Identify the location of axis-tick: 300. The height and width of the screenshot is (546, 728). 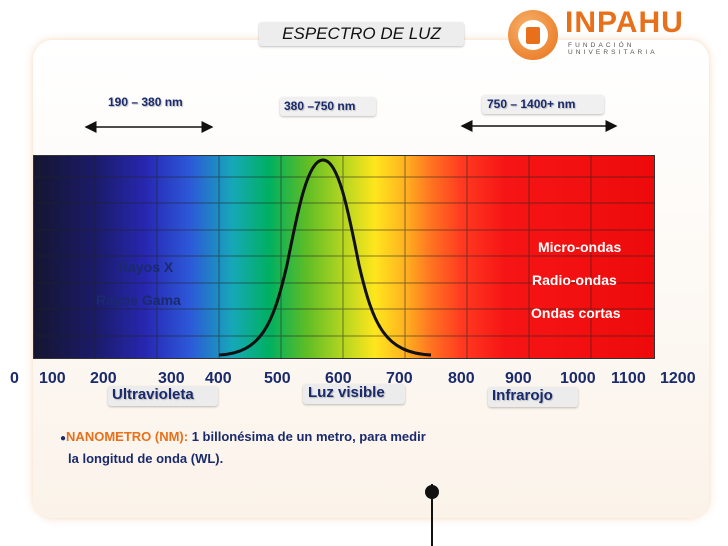
(171, 378).